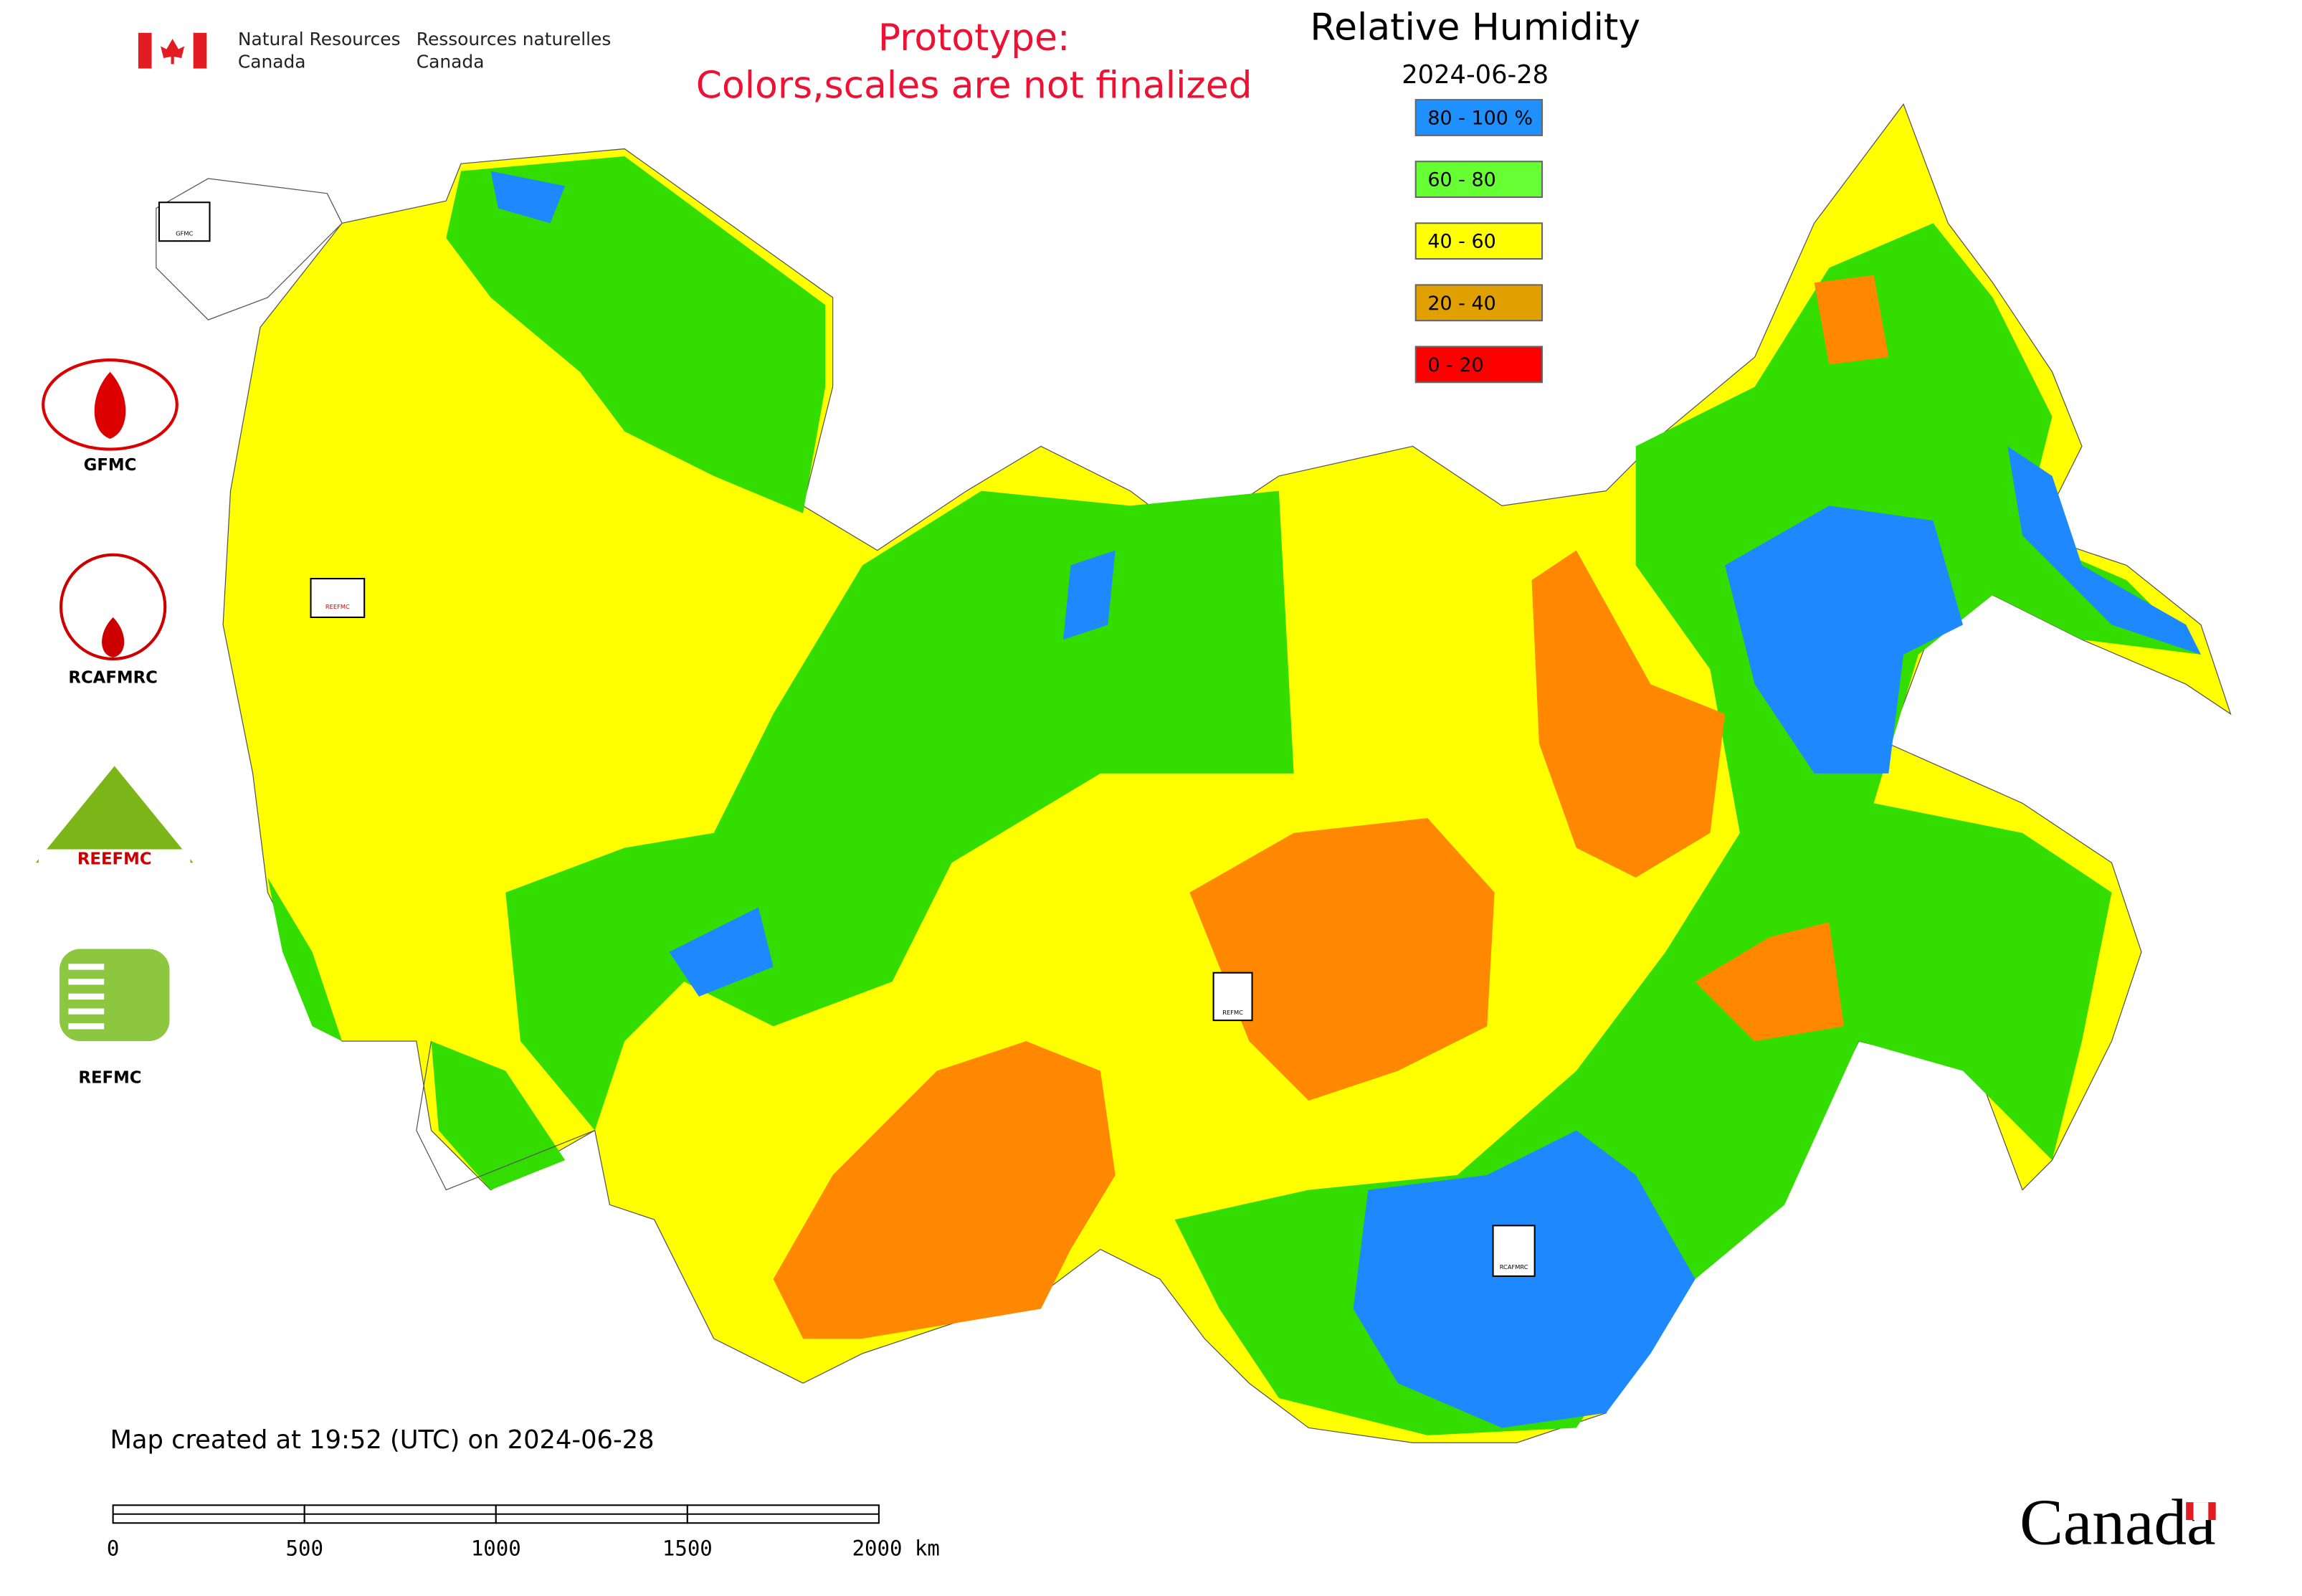 This screenshot has width=2302, height=1596. Describe the element at coordinates (319, 39) in the screenshot. I see `dept-en: Natural Resources` at that location.